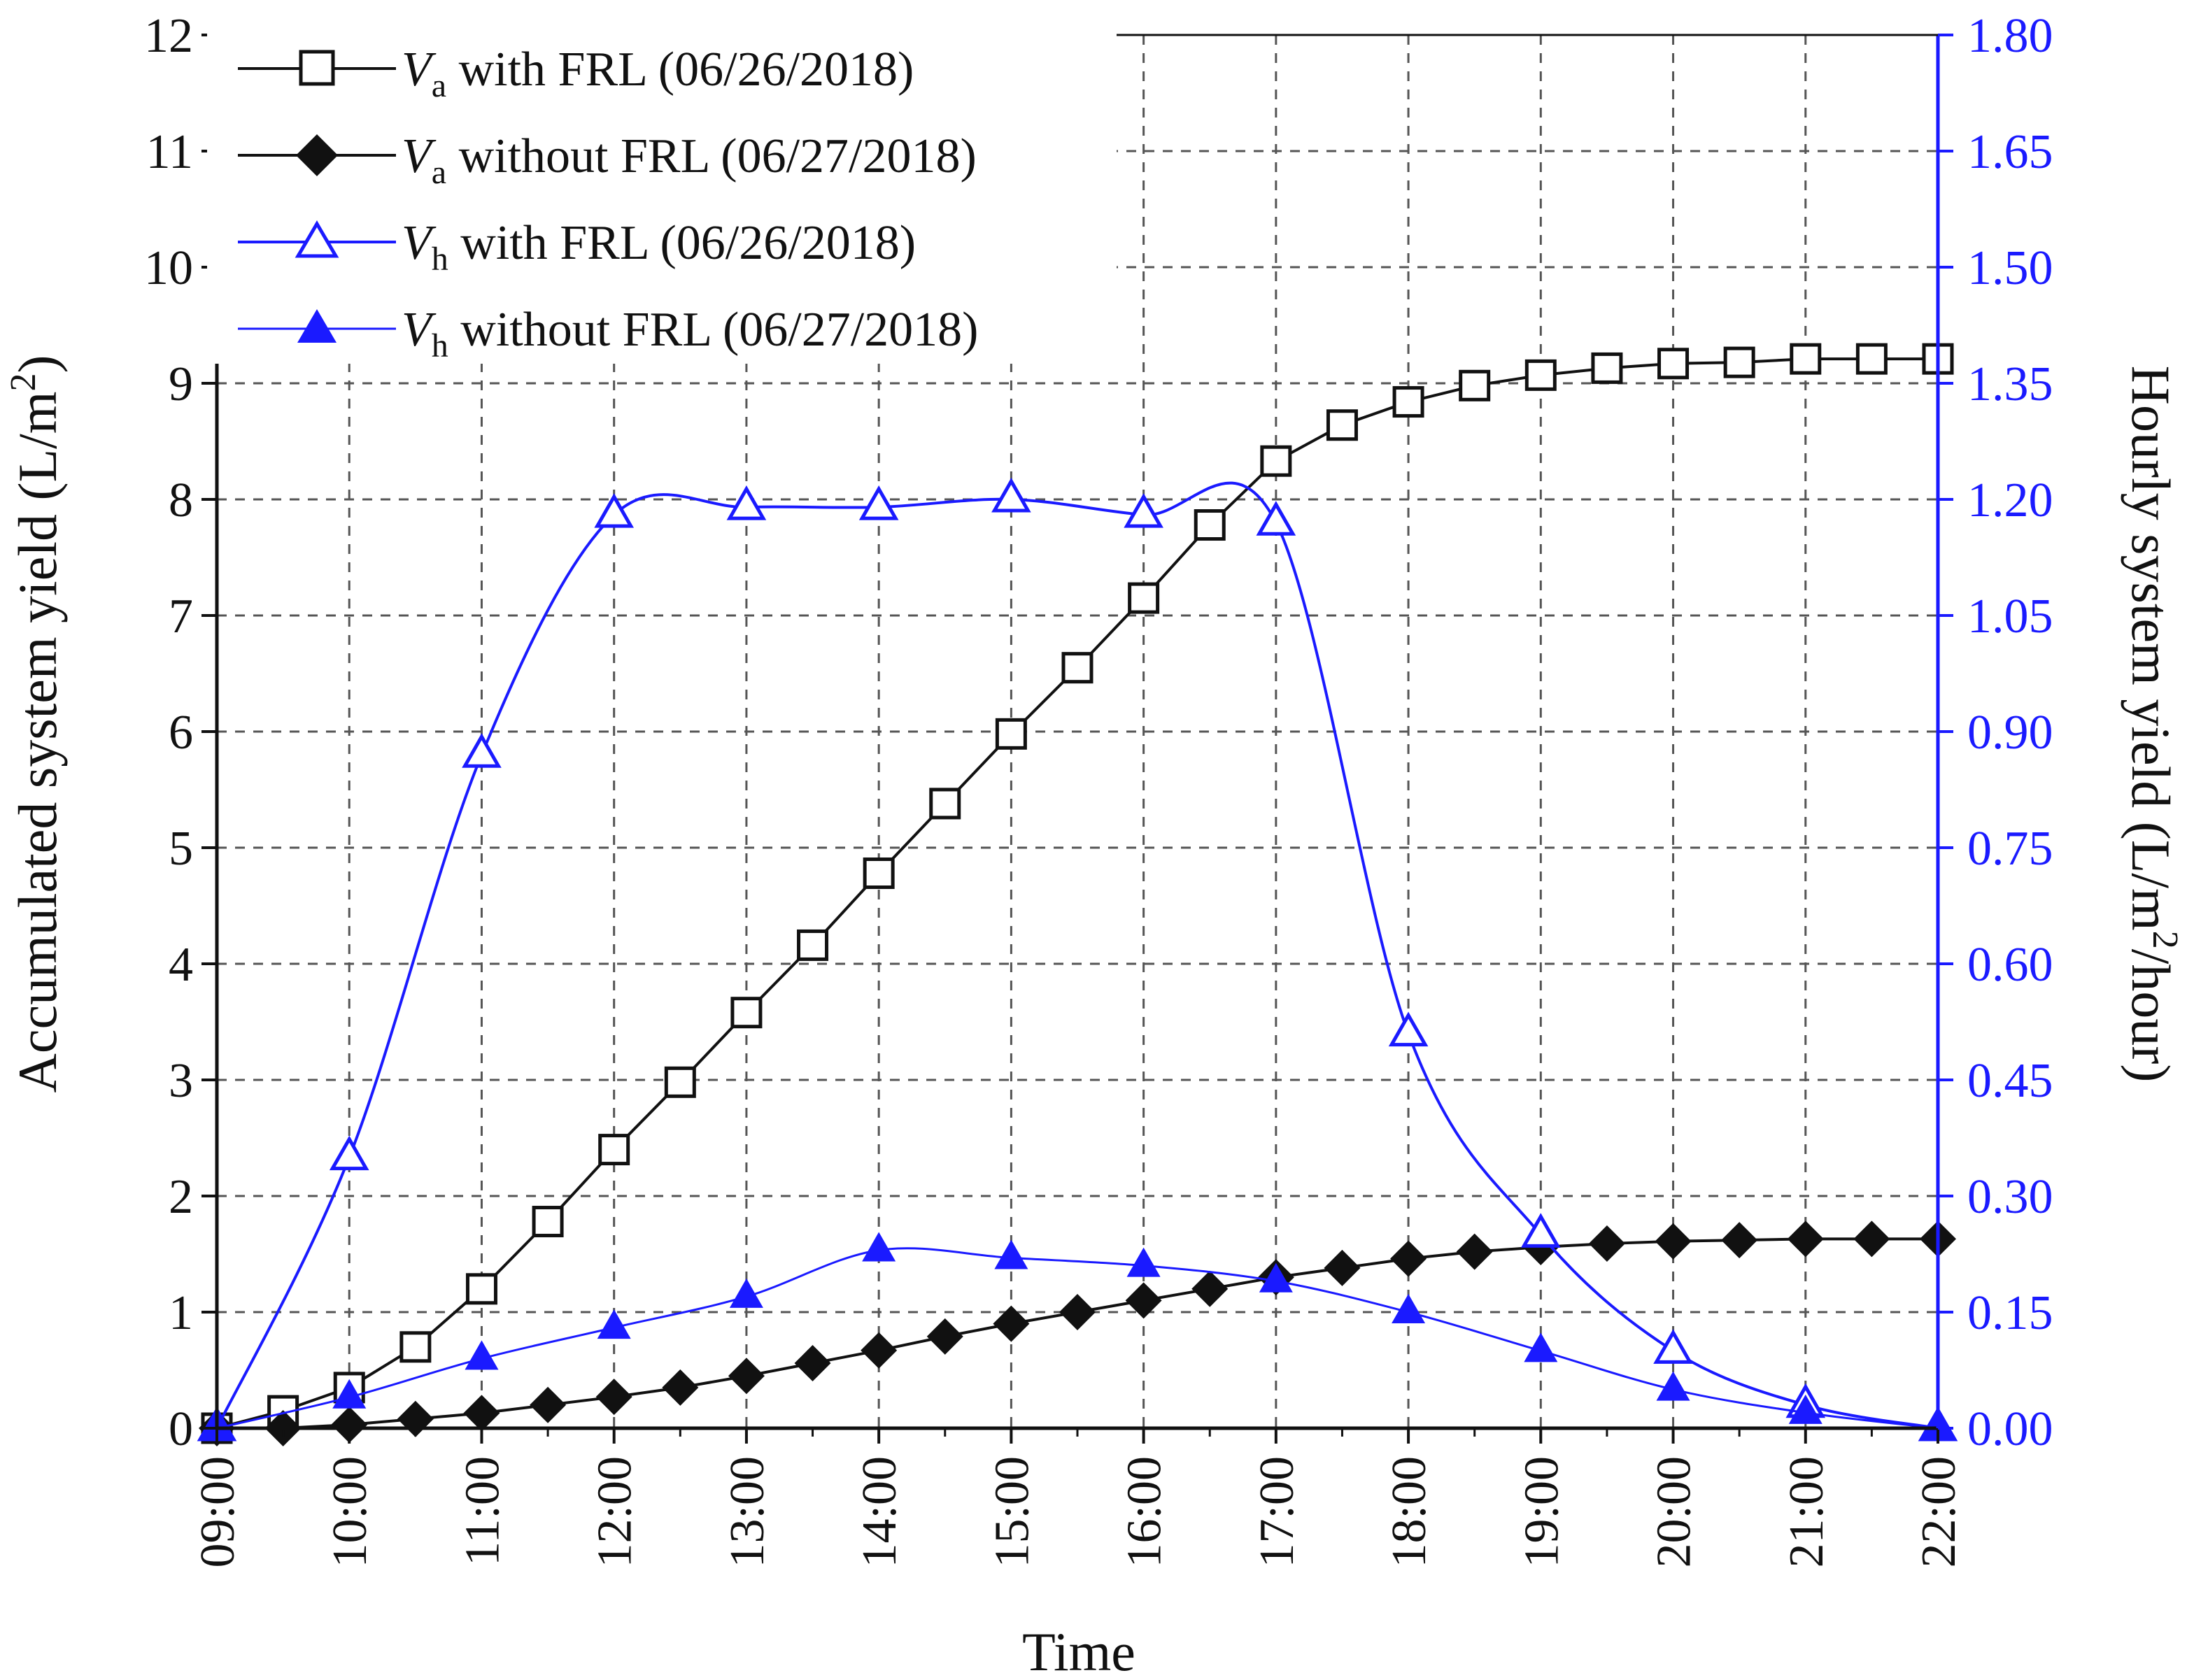  I want to click on x-tick-label: 21:00, so click(1807, 1511).